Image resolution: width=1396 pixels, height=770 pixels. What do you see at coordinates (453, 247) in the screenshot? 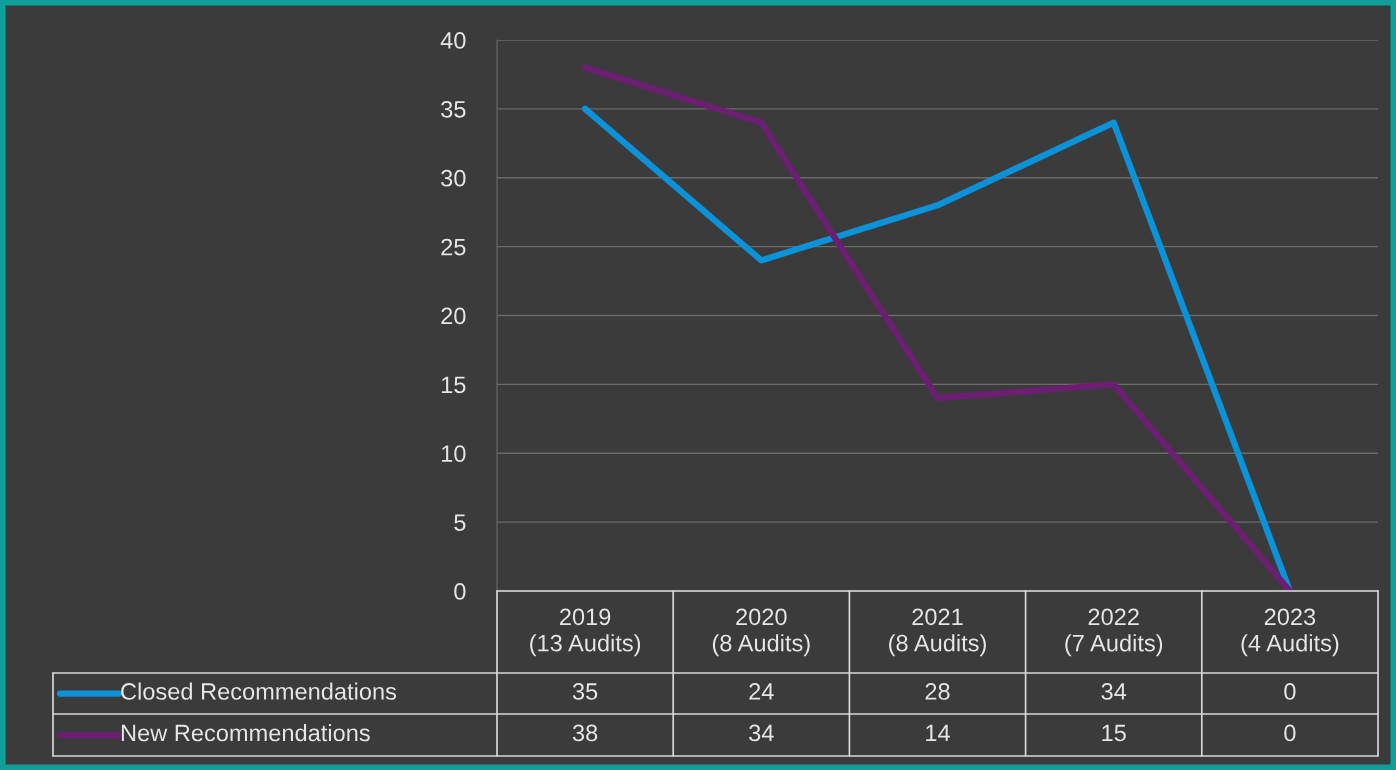
I see `y-tick-label: 25` at bounding box center [453, 247].